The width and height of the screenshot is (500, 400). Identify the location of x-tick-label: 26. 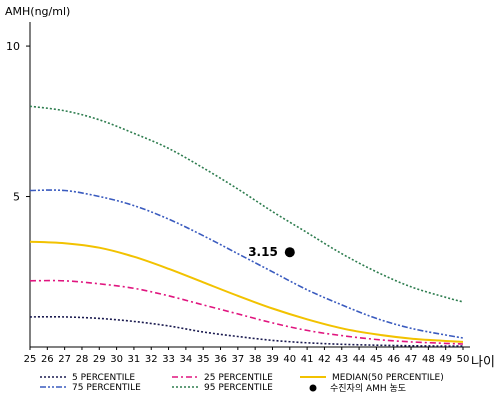
(47, 359).